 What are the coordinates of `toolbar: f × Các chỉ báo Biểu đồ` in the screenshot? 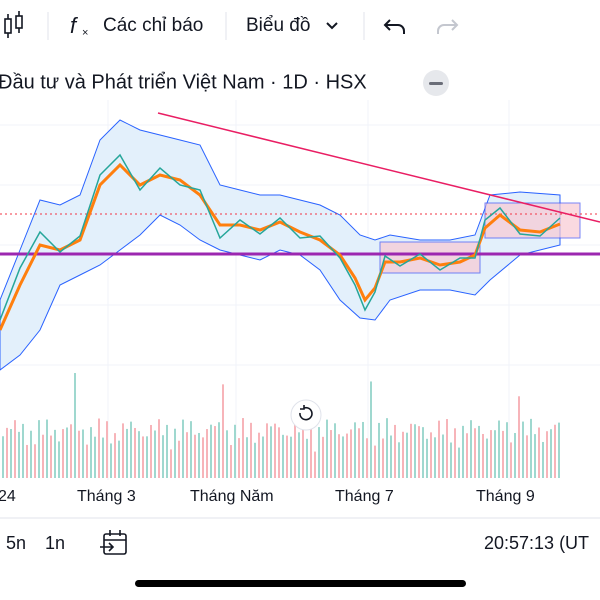 It's located at (231, 25).